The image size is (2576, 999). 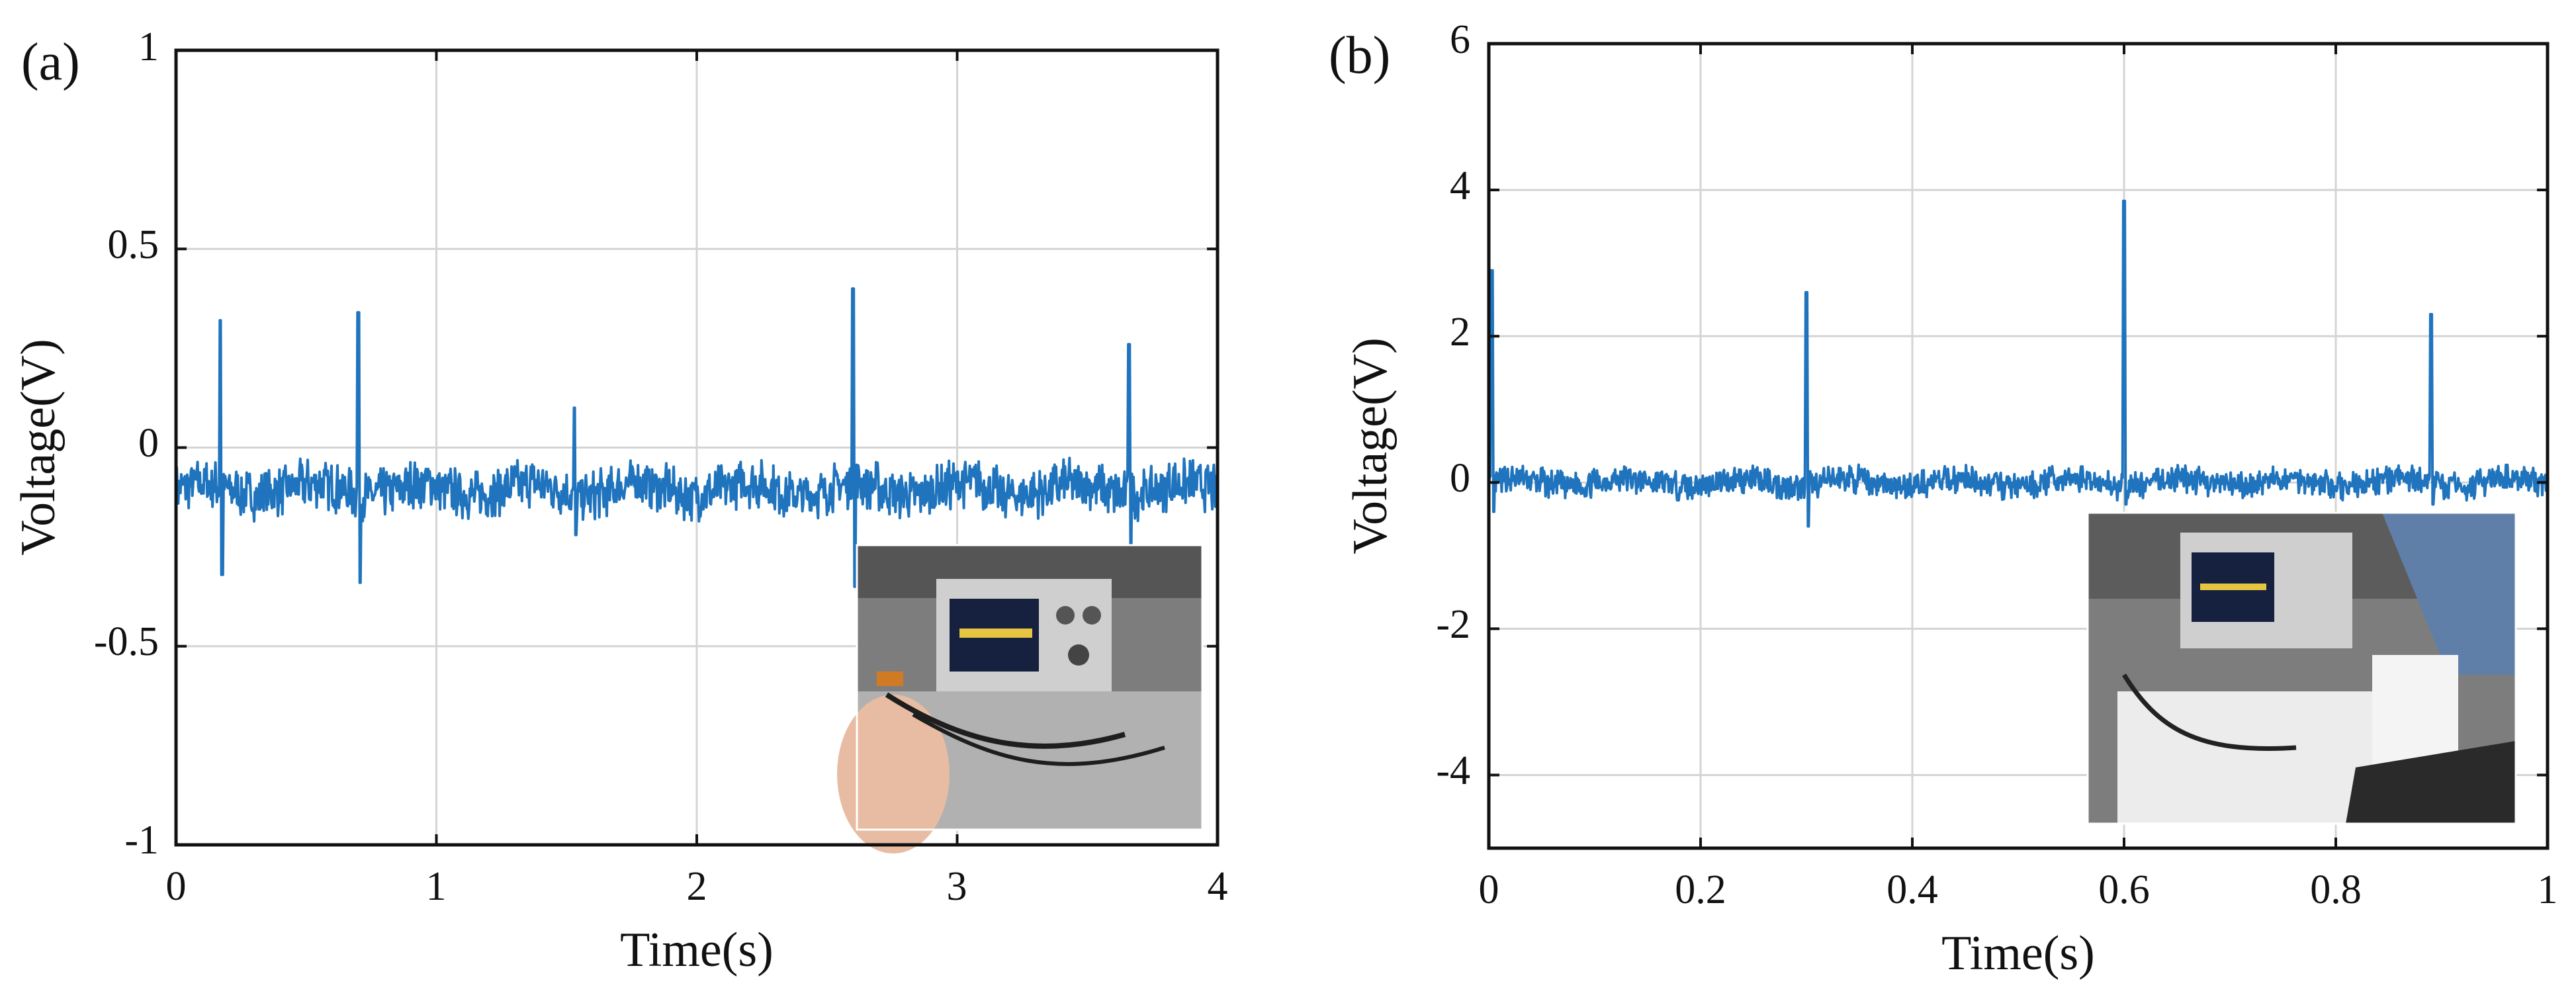 I want to click on x-tick-label: 0.6, so click(x=2124, y=889).